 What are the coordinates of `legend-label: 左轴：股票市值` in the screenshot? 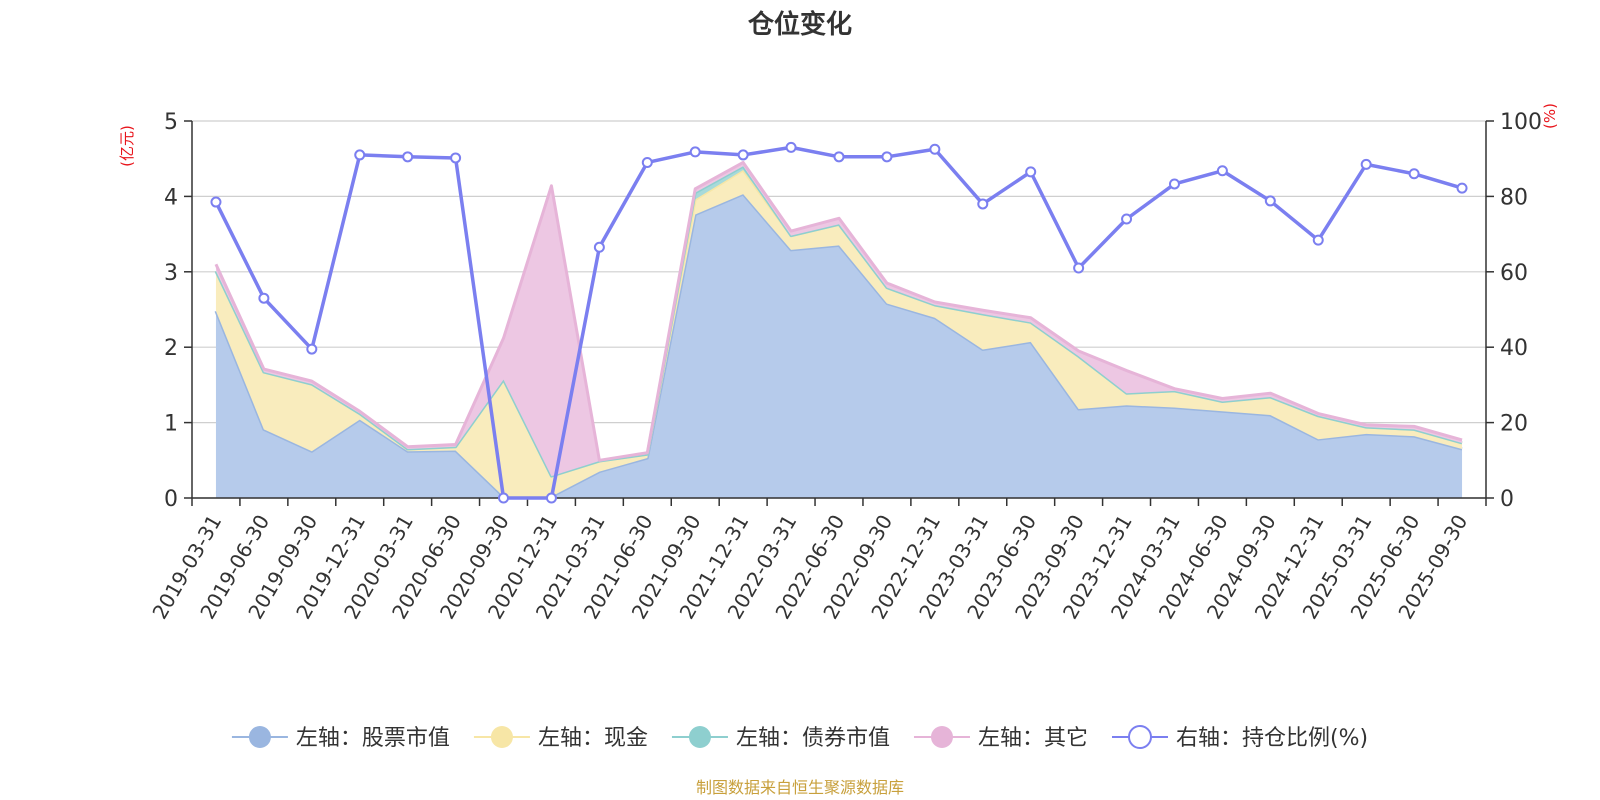 It's located at (373, 738).